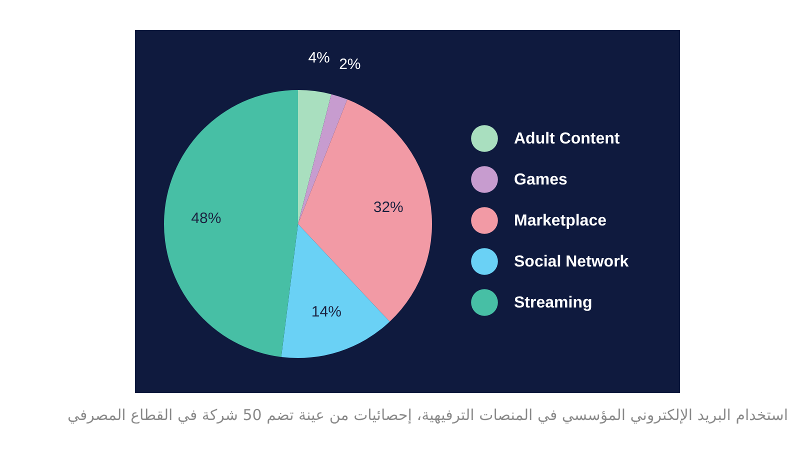  Describe the element at coordinates (326, 311) in the screenshot. I see `data-label: 14%` at that location.